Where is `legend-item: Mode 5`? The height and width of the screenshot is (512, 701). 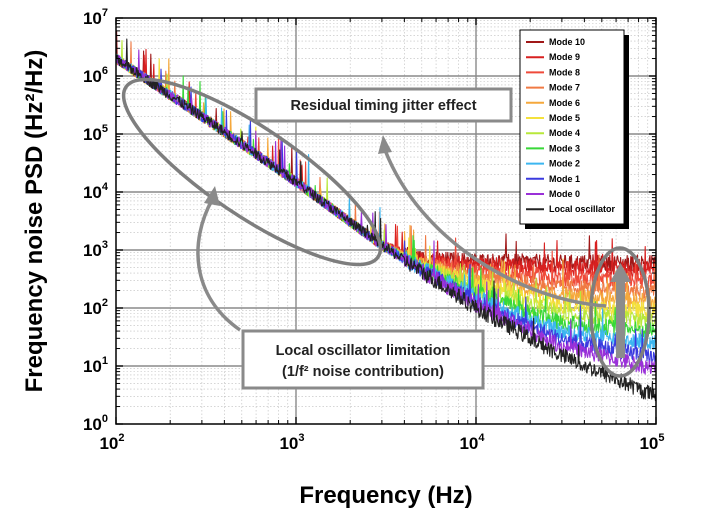
legend-item: Mode 5 is located at coordinates (553, 118).